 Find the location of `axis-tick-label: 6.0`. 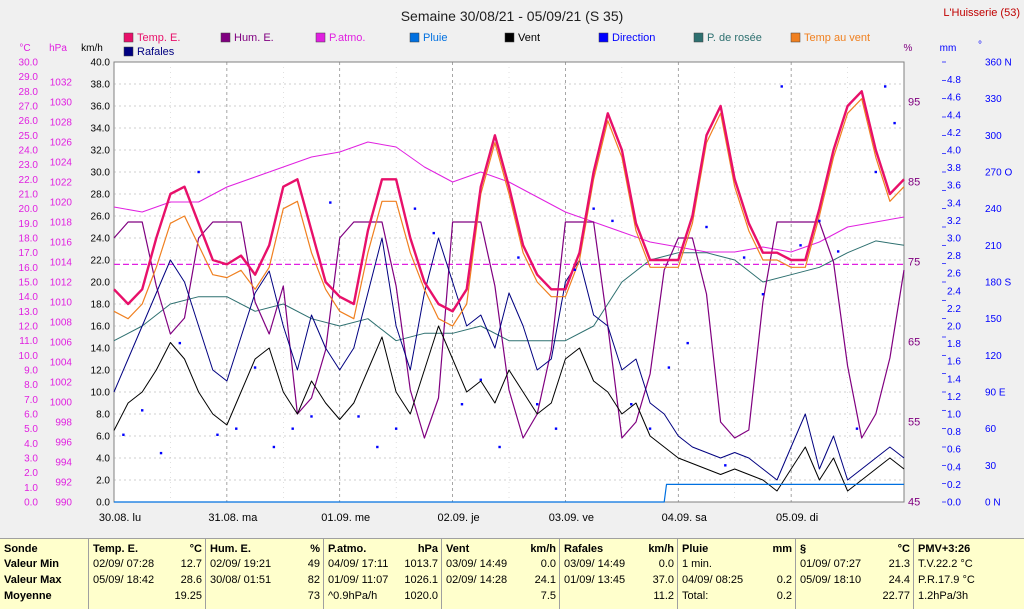

axis-tick-label: 6.0 is located at coordinates (31, 415).